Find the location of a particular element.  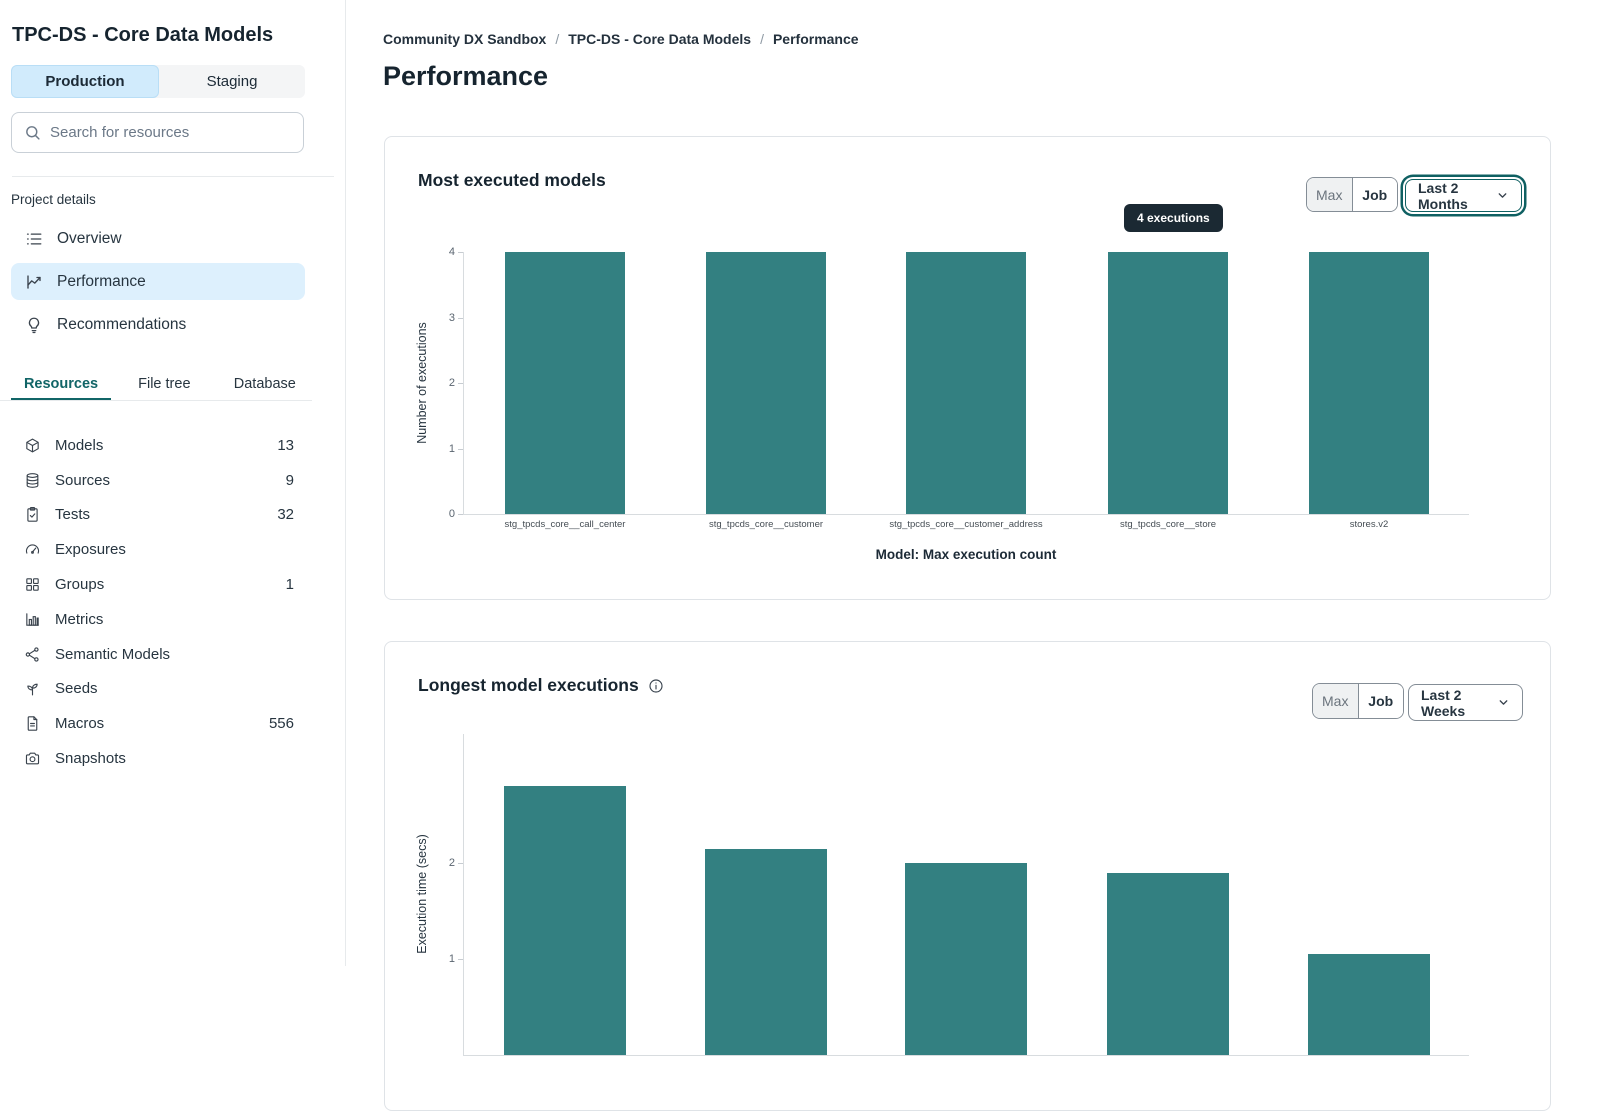

resource-row-snapshots: Snapshots is located at coordinates (152, 758).